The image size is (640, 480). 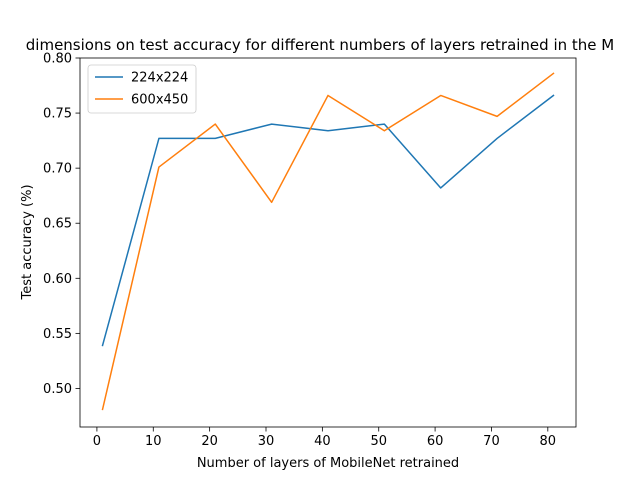 I want to click on x-tick-label: 10, so click(x=153, y=441).